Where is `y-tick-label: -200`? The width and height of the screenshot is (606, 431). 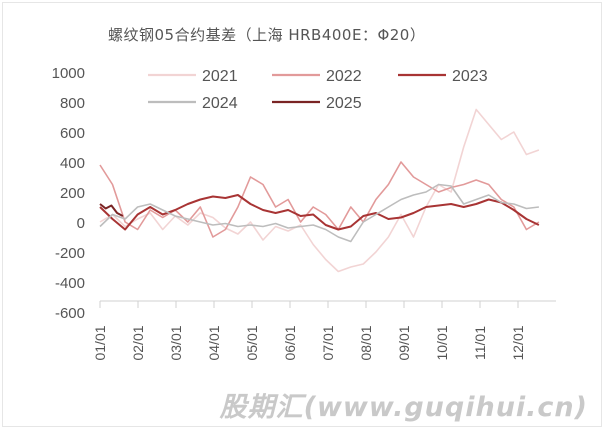 y-tick-label: -200 is located at coordinates (70, 253).